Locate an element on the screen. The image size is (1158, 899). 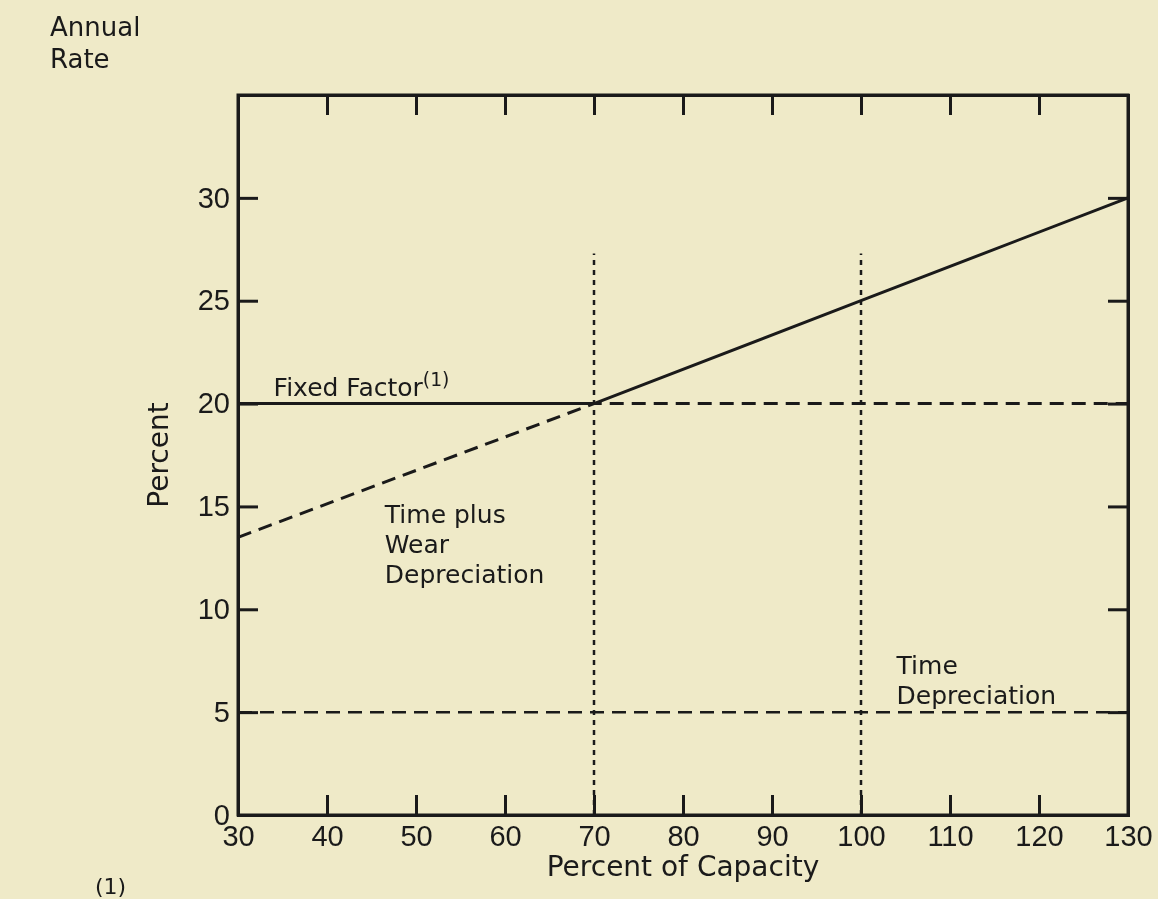
x-tick-label: 120 is located at coordinates (1039, 835).